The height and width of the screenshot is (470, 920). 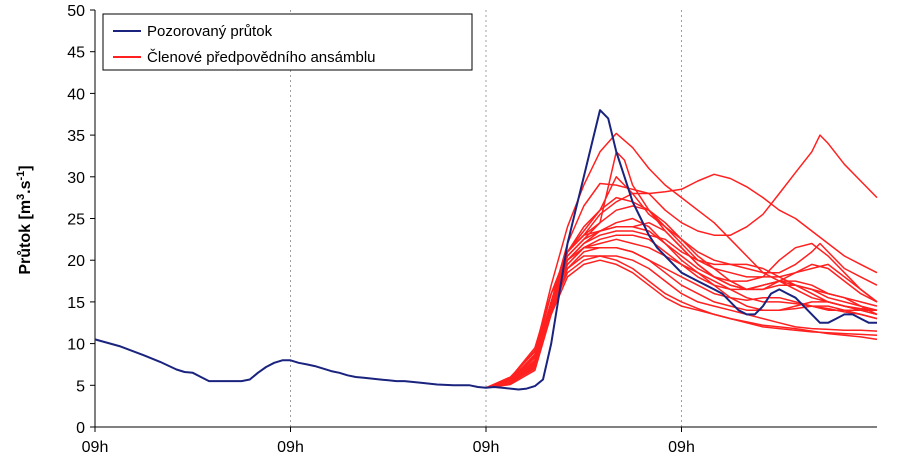 I want to click on y-axis-label-sup2: -1, so click(x=21, y=176).